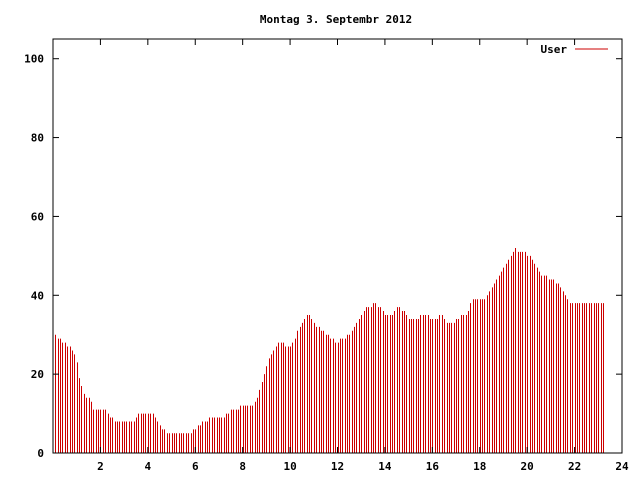  I want to click on x-tick-label: 22, so click(574, 466).